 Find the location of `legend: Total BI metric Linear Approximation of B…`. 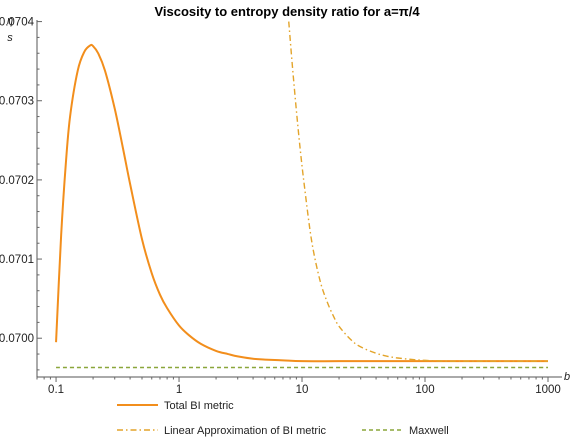

legend: Total BI metric Linear Approximation of B… is located at coordinates (283, 418).